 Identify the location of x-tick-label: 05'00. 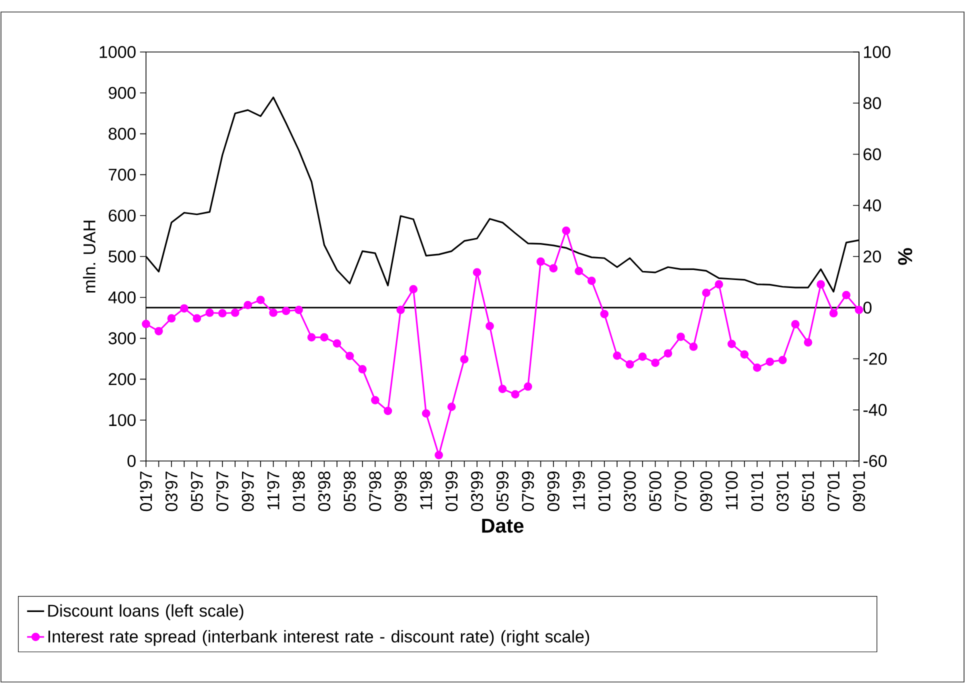
(655, 491).